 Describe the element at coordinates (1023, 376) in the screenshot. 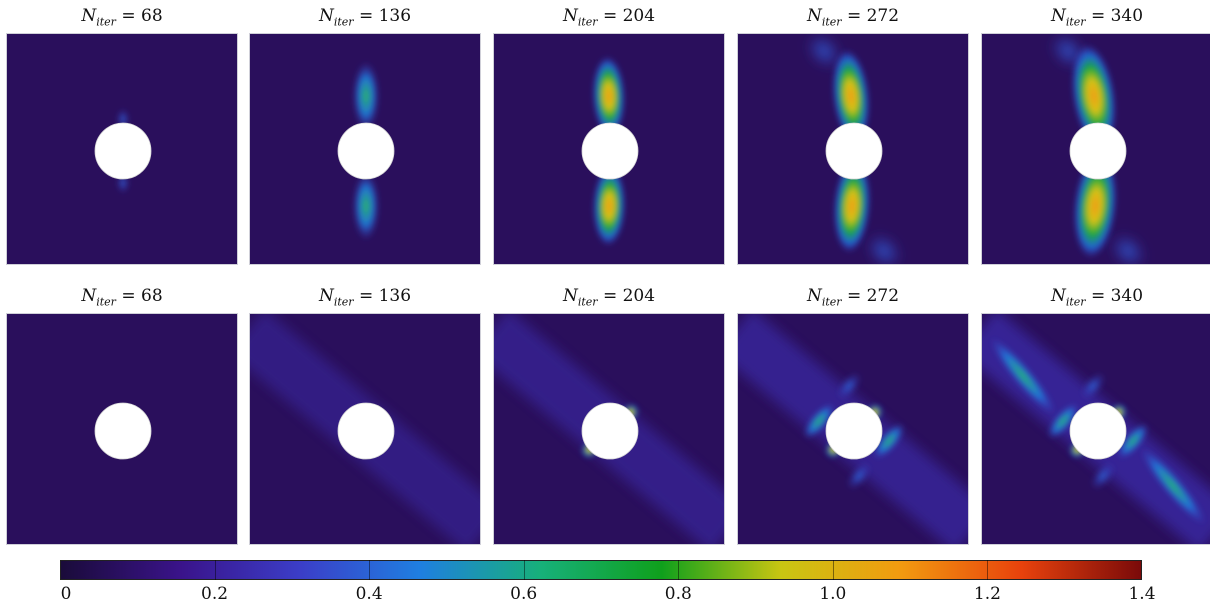

I see `streak-upper-left` at that location.